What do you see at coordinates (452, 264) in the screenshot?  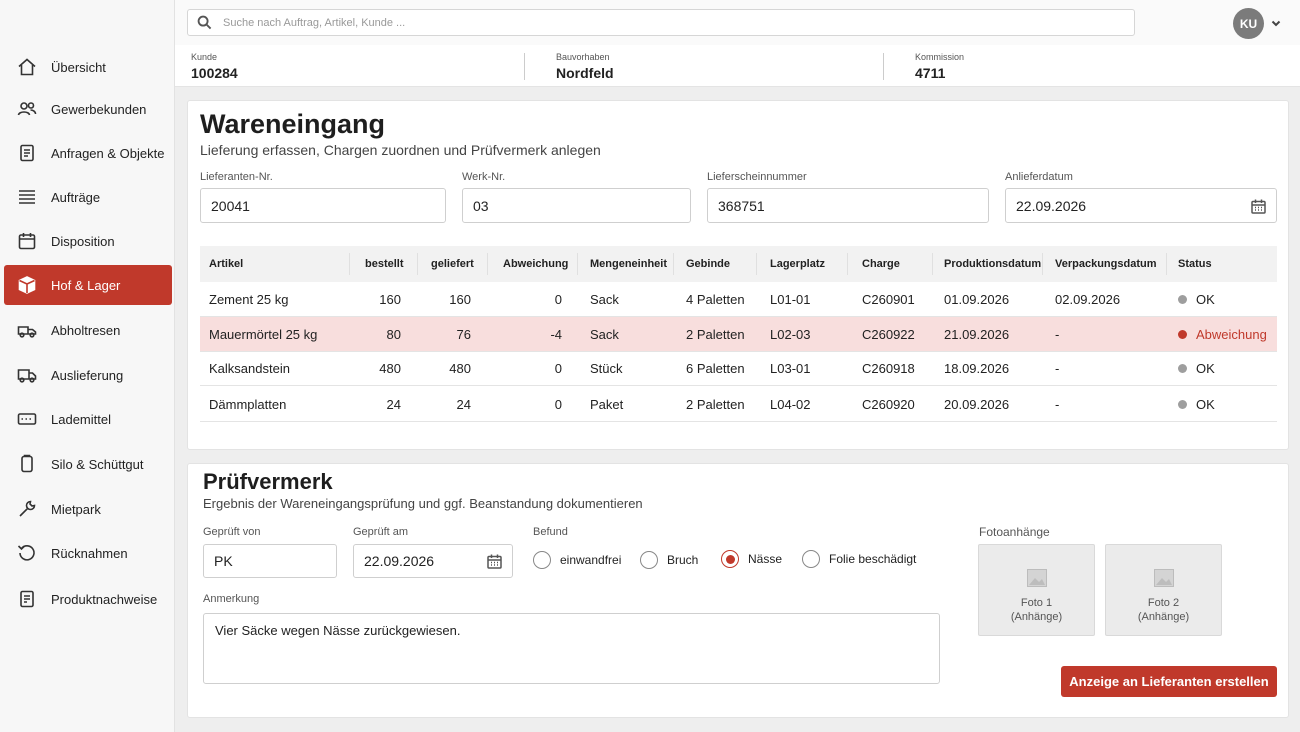 I see `column-header: geliefert` at bounding box center [452, 264].